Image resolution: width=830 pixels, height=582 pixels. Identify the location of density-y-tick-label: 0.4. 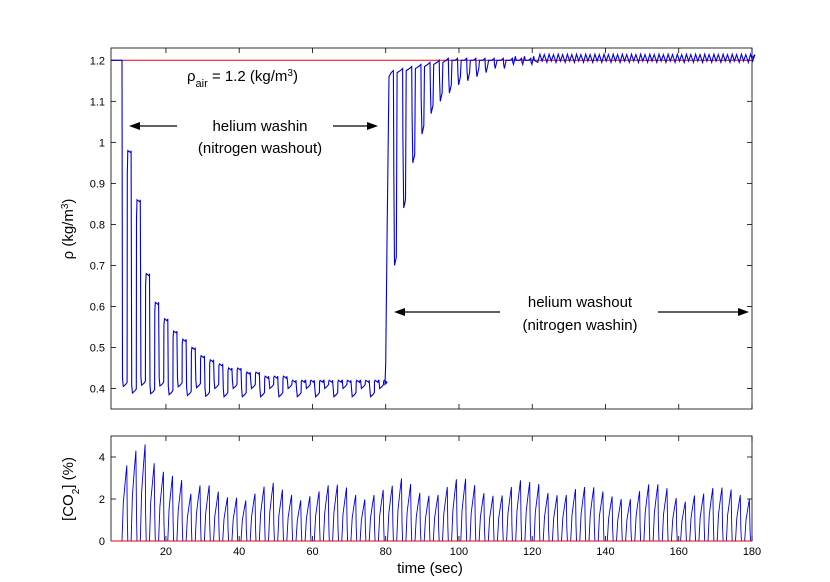
(97, 389).